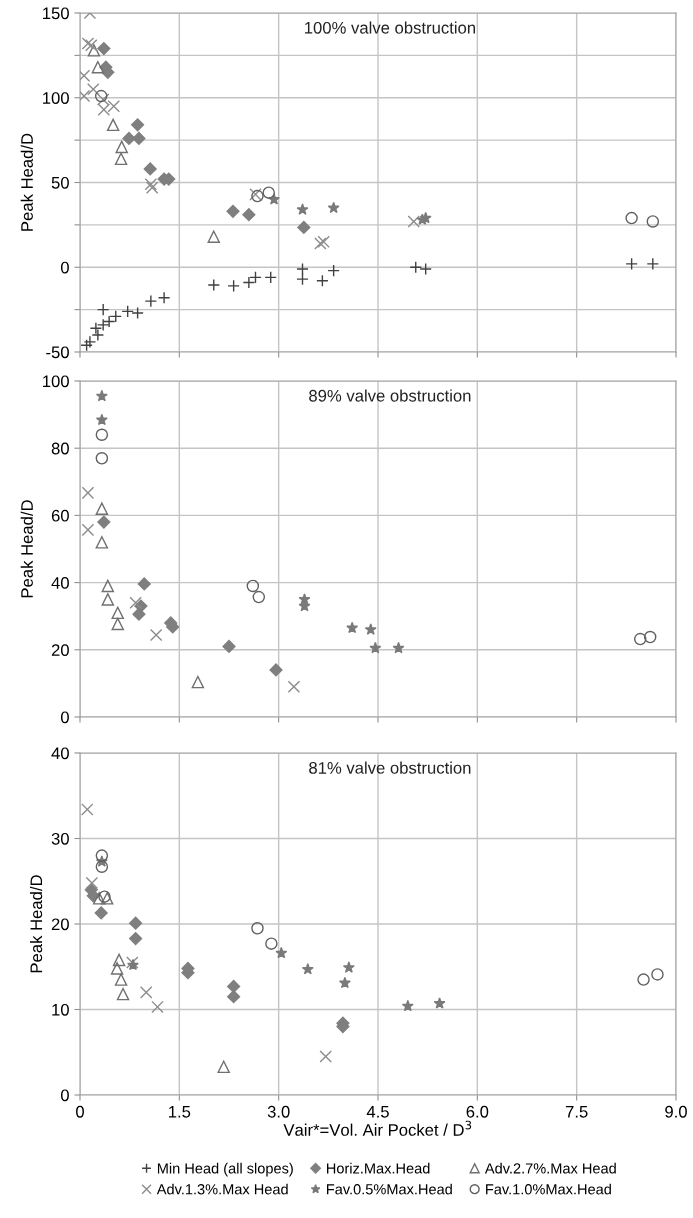 The width and height of the screenshot is (693, 1218). Describe the element at coordinates (576, 1112) in the screenshot. I see `x-tick-label: 7.5` at that location.